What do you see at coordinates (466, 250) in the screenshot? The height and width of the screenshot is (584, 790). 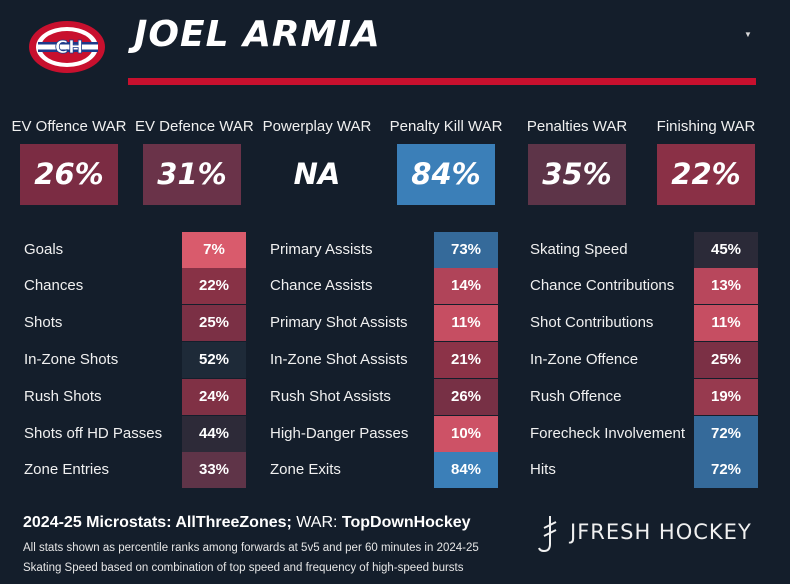 I see `stat-value: 73%` at bounding box center [466, 250].